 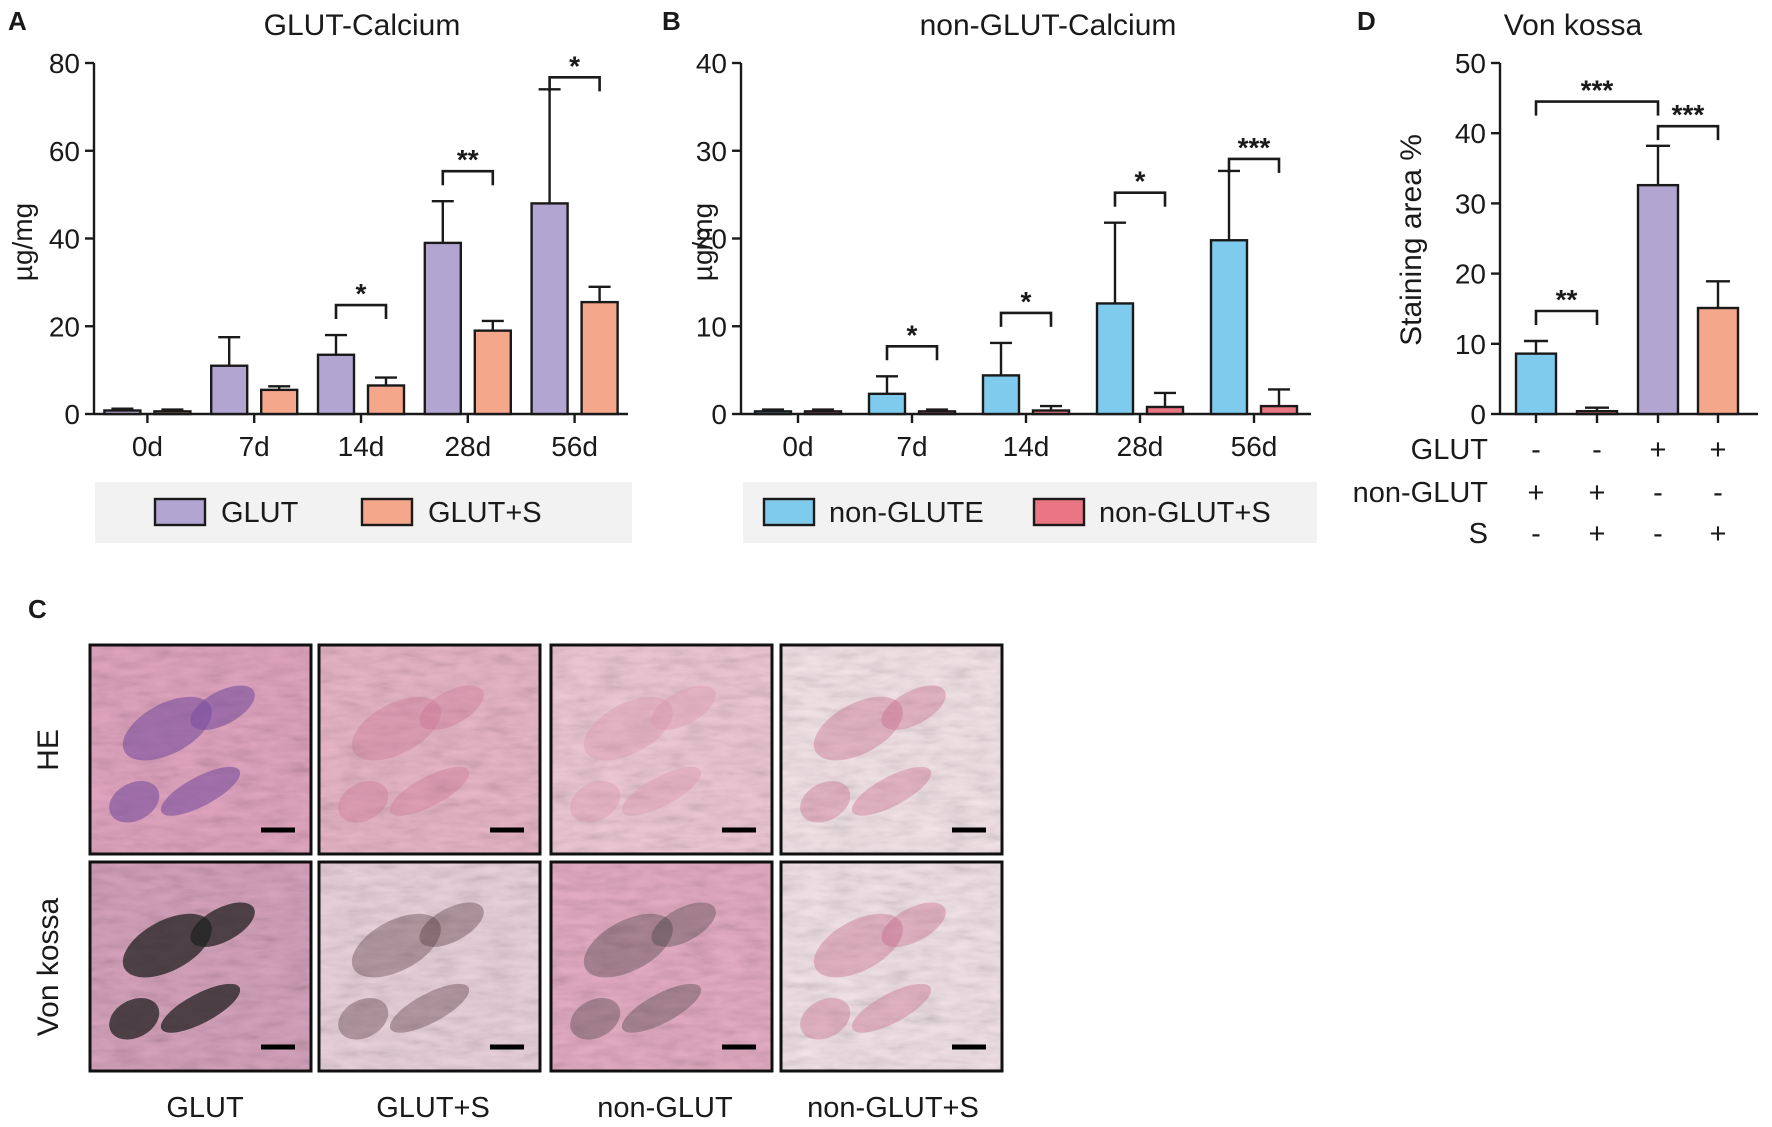 I want to click on error-bar-glut-s-7d, so click(x=279, y=387).